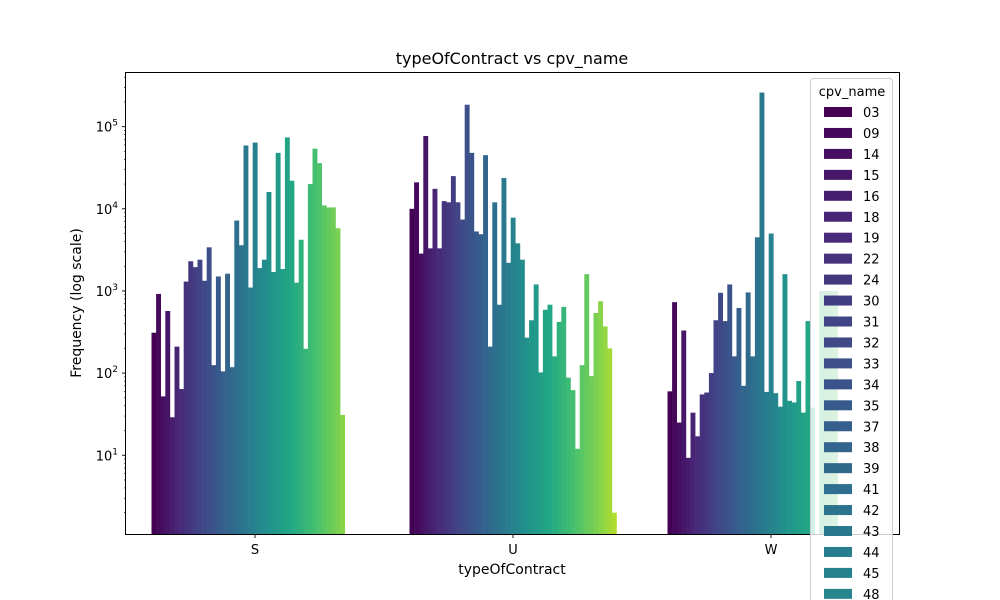  What do you see at coordinates (871, 197) in the screenshot?
I see `legend-label-16: 16` at bounding box center [871, 197].